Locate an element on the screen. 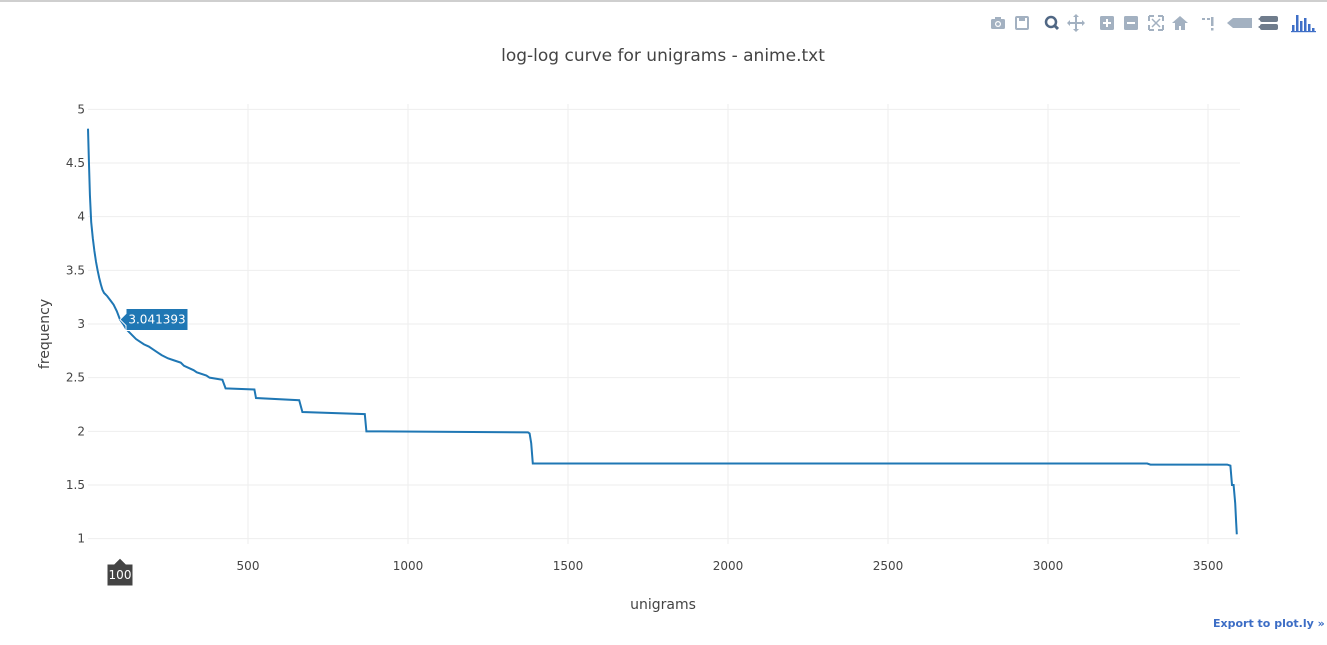 This screenshot has width=1327, height=645. hover-x-label: 100 is located at coordinates (120, 575).